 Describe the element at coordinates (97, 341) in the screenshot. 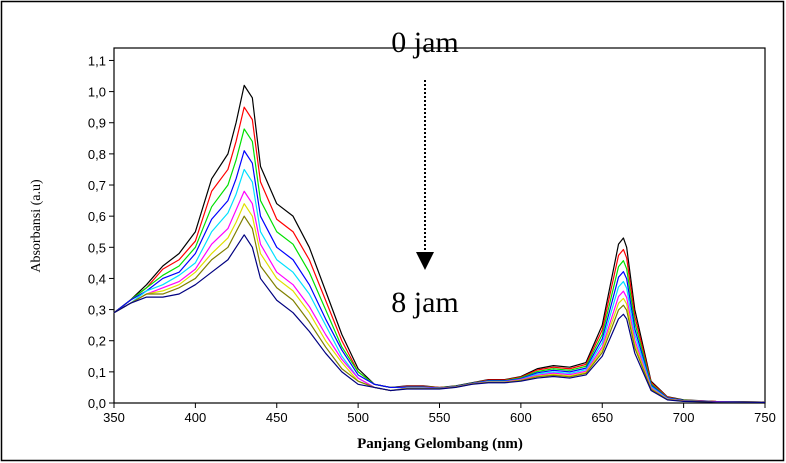

I see `y-tick-label: 0,2` at that location.